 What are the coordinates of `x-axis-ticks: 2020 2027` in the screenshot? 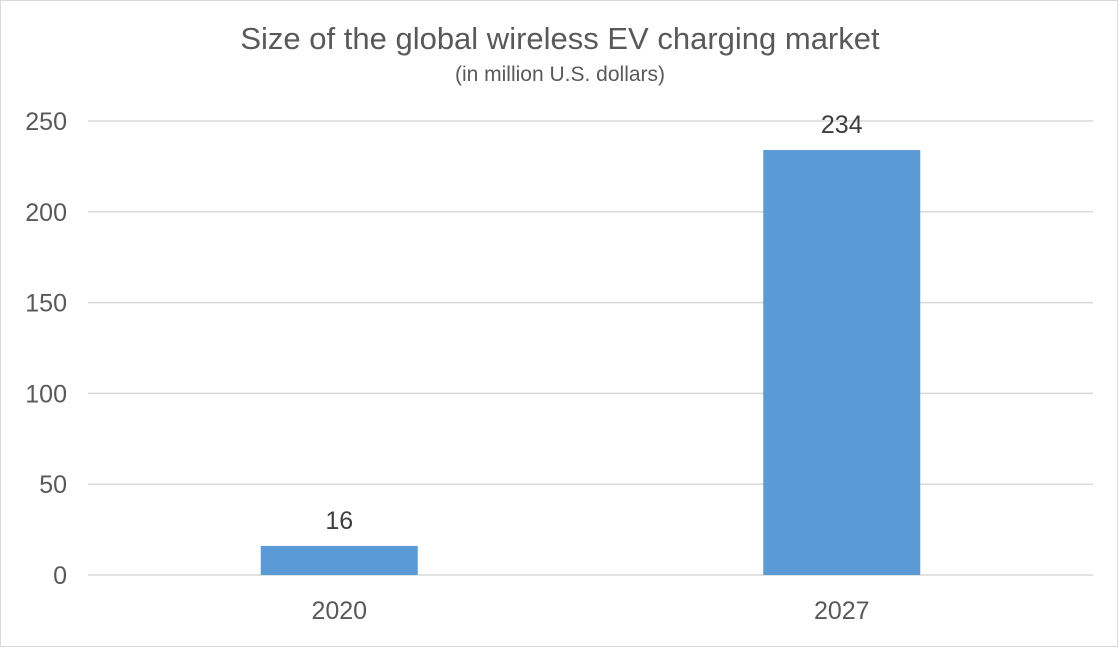 It's located at (590, 611).